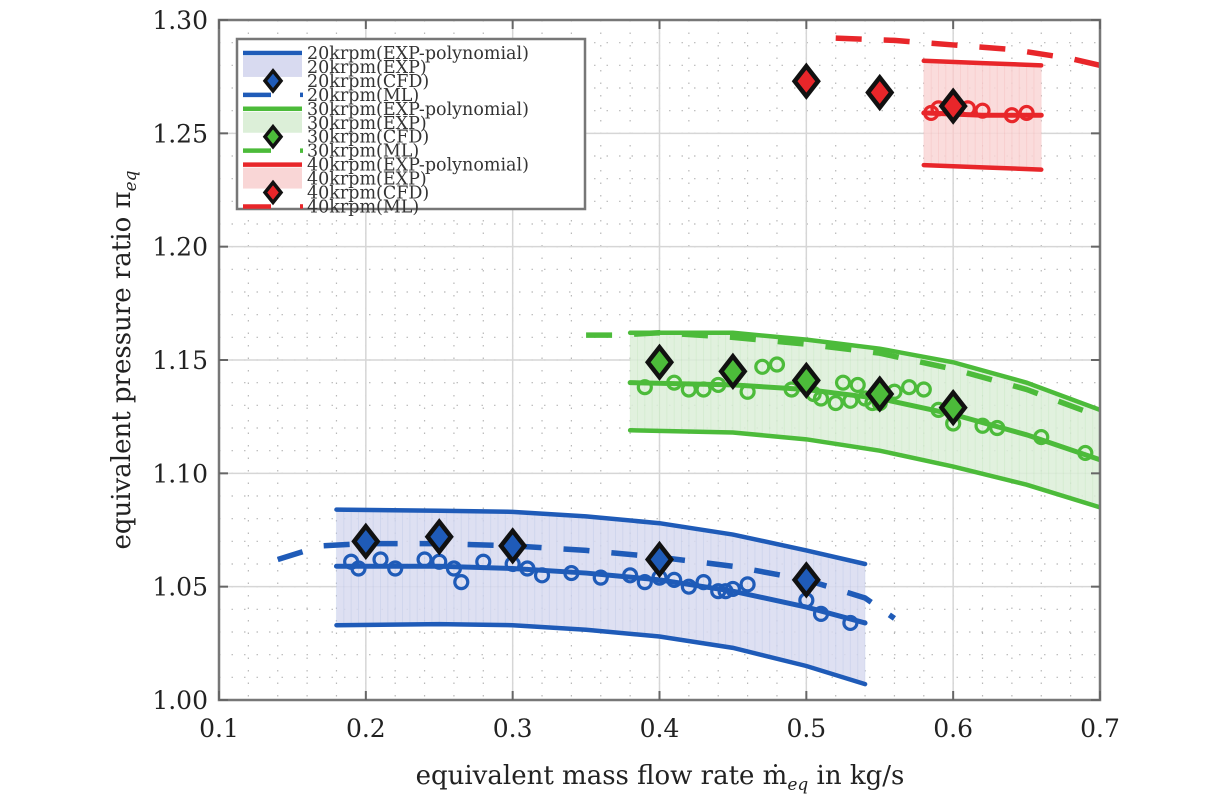 The width and height of the screenshot is (1220, 807). I want to click on 30krpm-band-upper, so click(863, 371).